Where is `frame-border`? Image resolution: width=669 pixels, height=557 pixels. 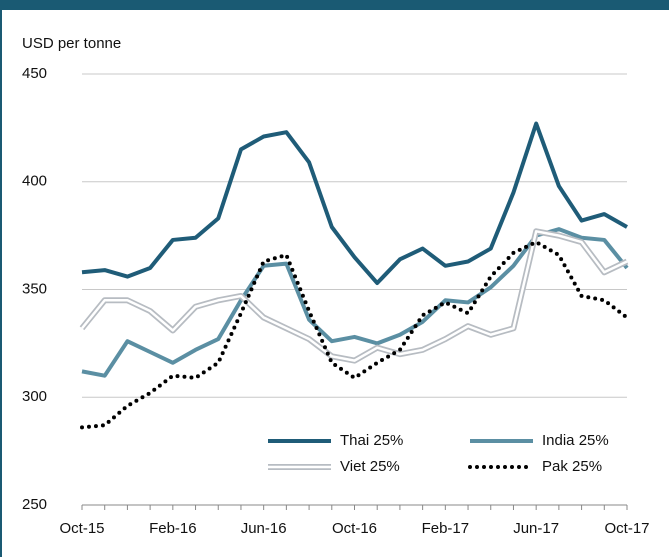 frame-border is located at coordinates (1, 278).